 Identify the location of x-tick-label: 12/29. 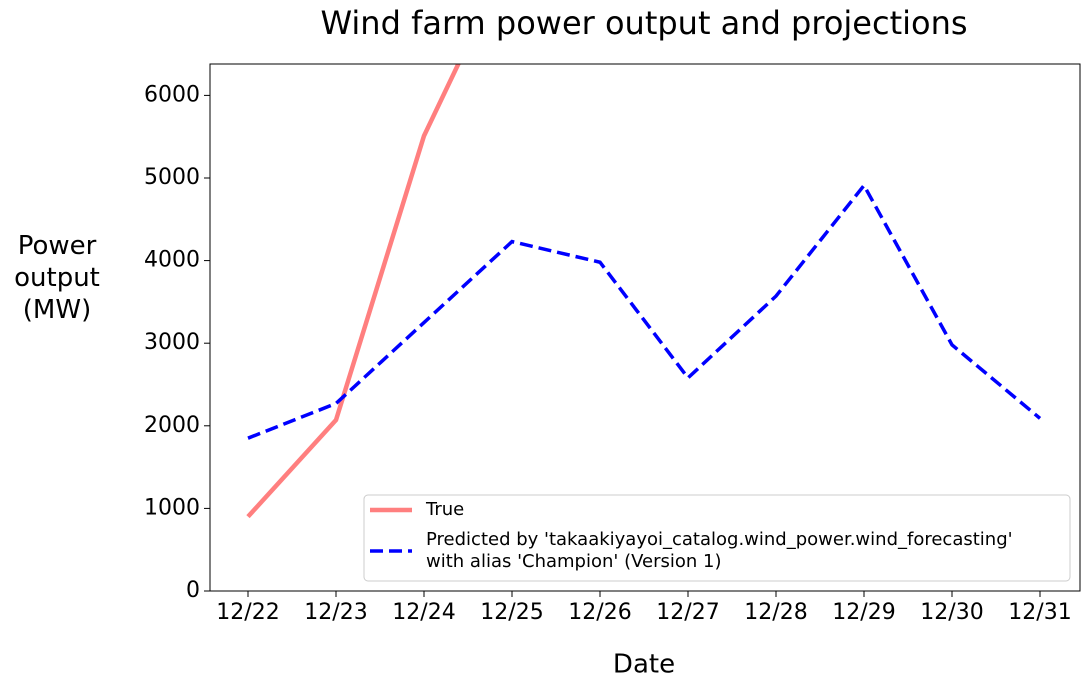
(863, 612).